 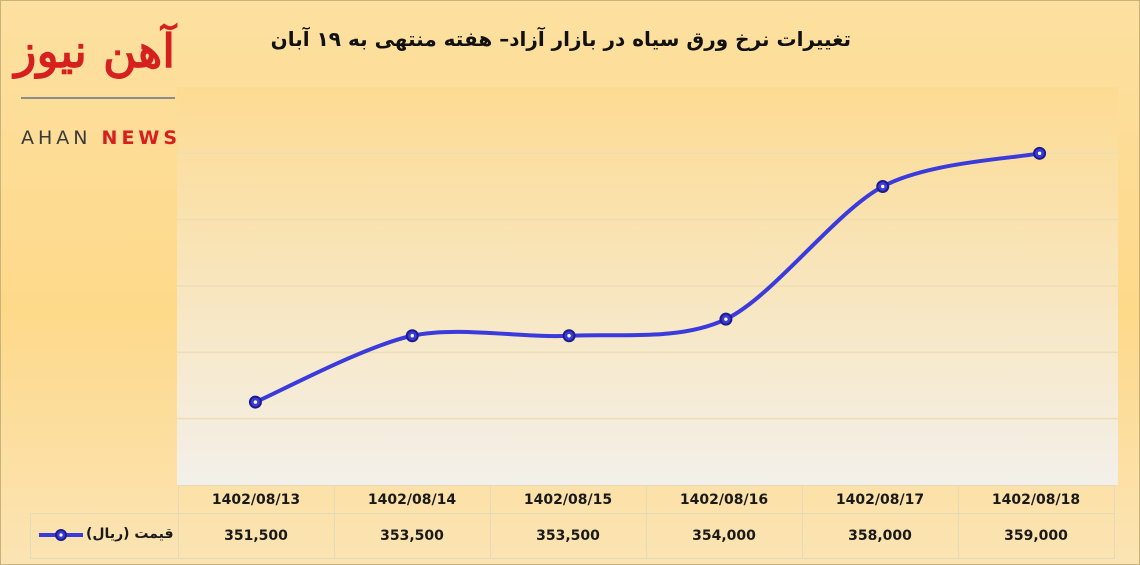 What do you see at coordinates (98, 98) in the screenshot?
I see `logo-divider` at bounding box center [98, 98].